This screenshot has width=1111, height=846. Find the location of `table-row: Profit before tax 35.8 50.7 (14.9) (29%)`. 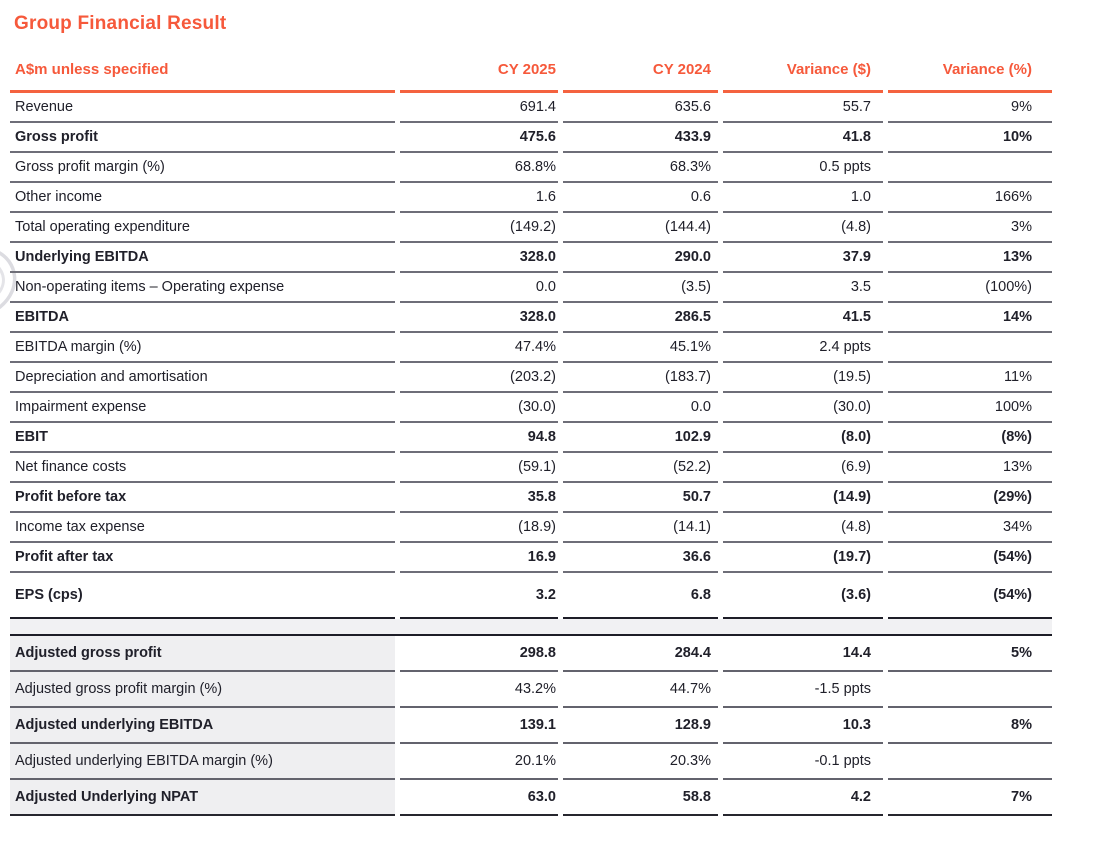

table-row: Profit before tax 35.8 50.7 (14.9) (29%) is located at coordinates (531, 498).